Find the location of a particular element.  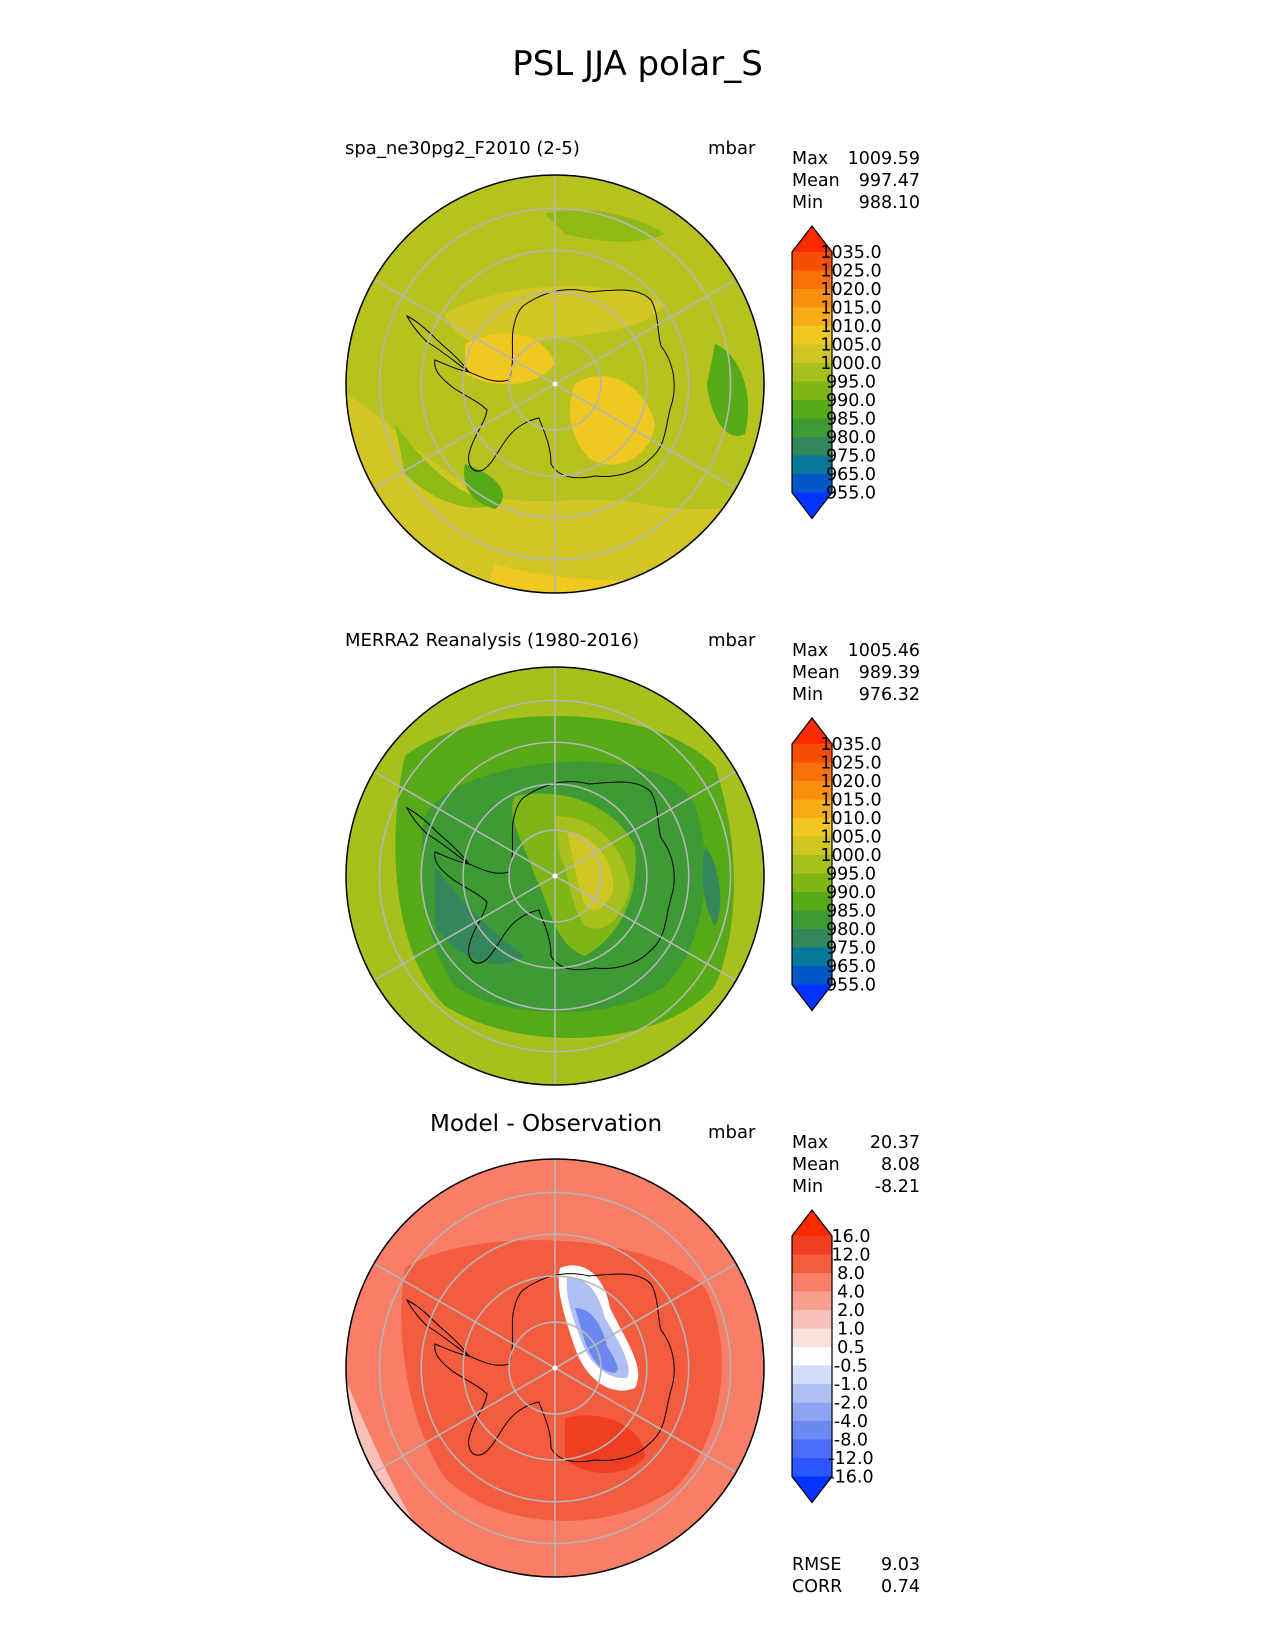

colorbar-tick-label: -4.0 is located at coordinates (851, 1422).